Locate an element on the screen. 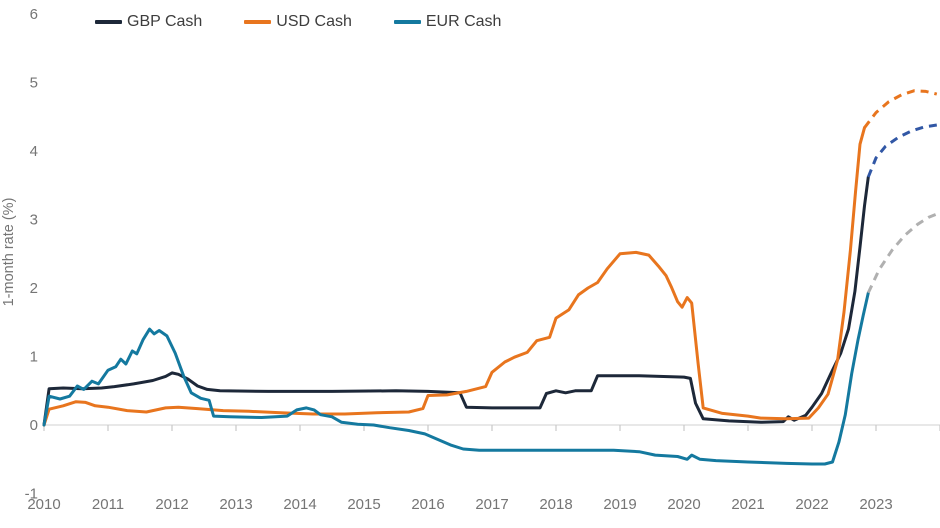  x-tick-label: 2012 is located at coordinates (171, 504).